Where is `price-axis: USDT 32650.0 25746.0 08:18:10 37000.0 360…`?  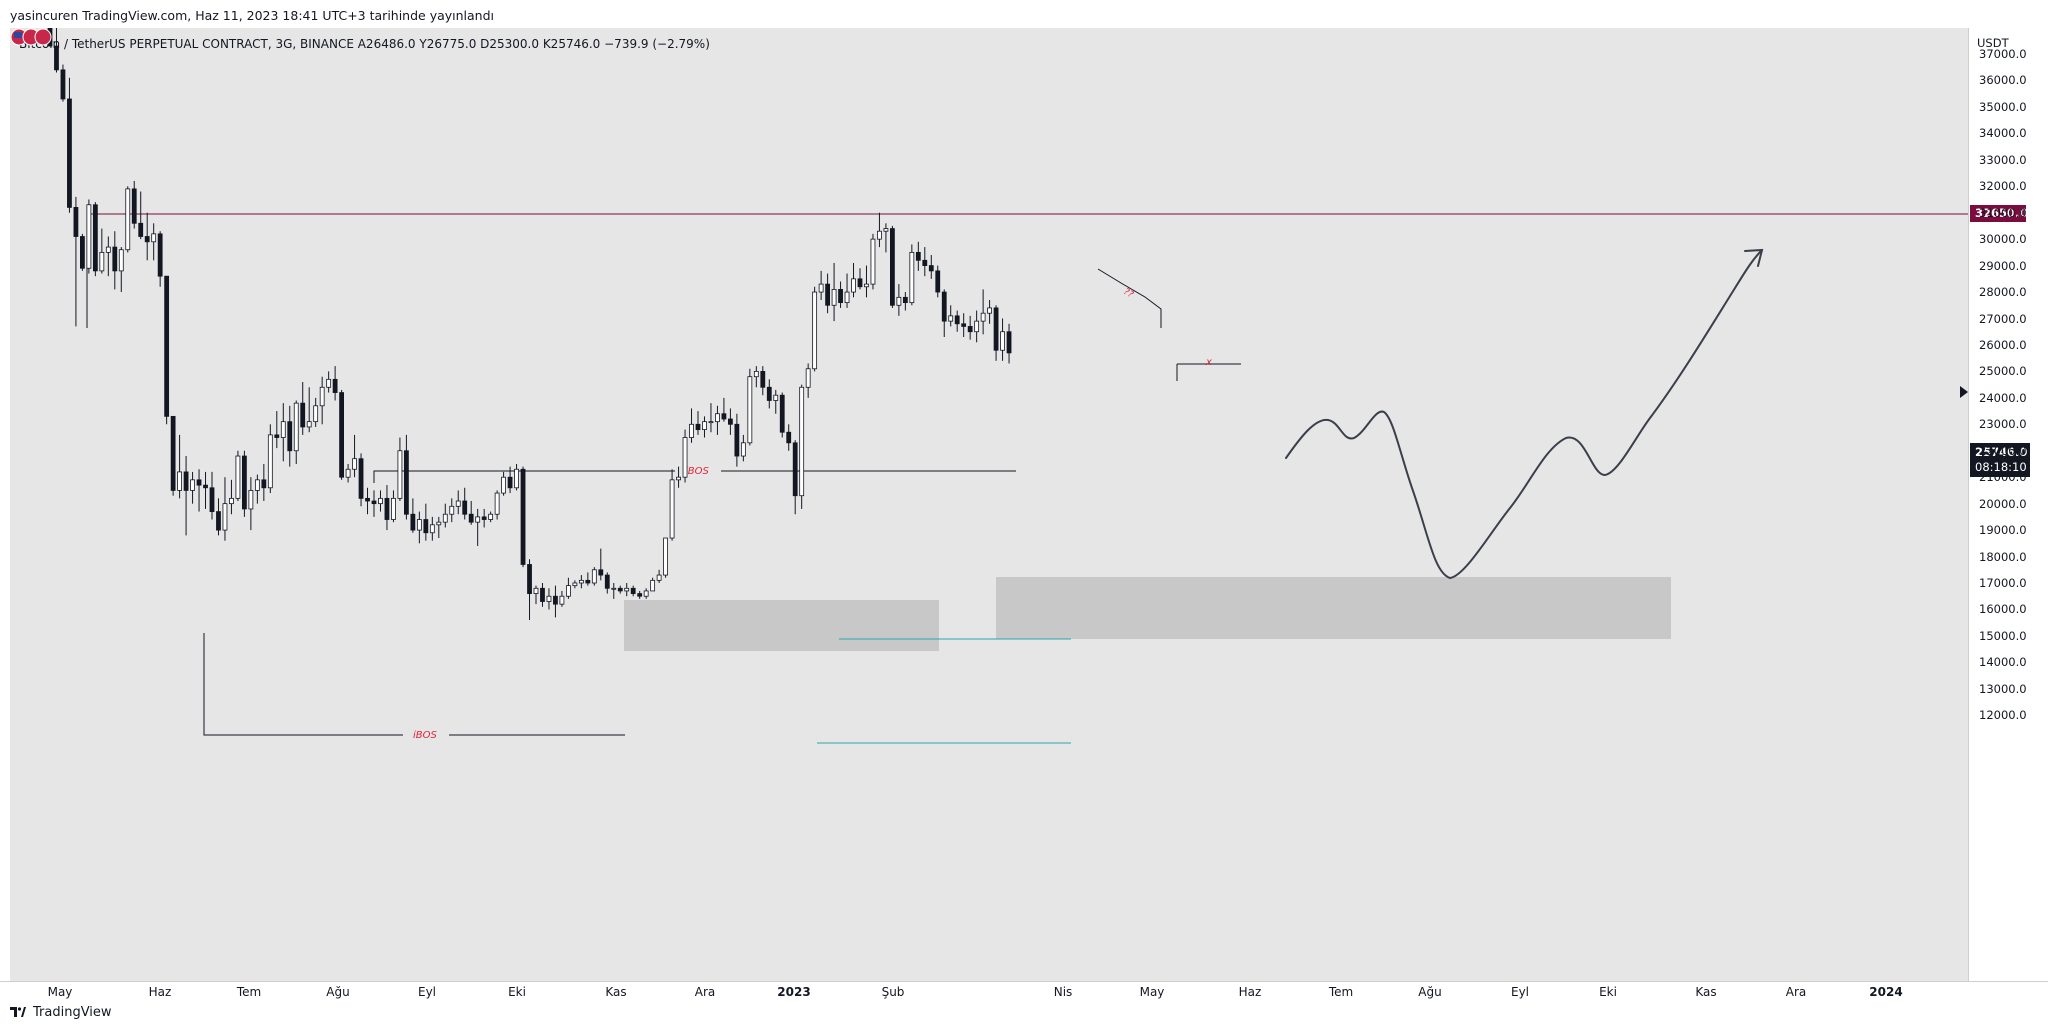 price-axis: USDT 32650.0 25746.0 08:18:10 37000.0 360… is located at coordinates (2008, 504).